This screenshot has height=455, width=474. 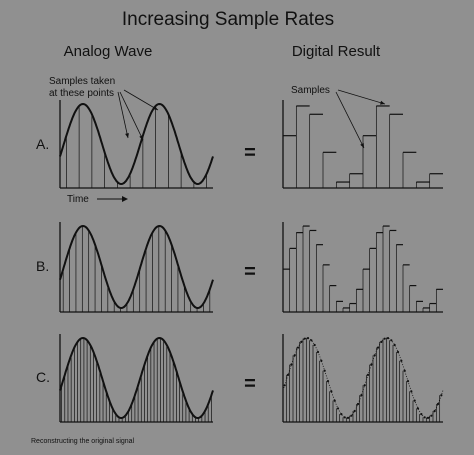 I want to click on diagram-title: Increasing Sample Rates, so click(x=228, y=19).